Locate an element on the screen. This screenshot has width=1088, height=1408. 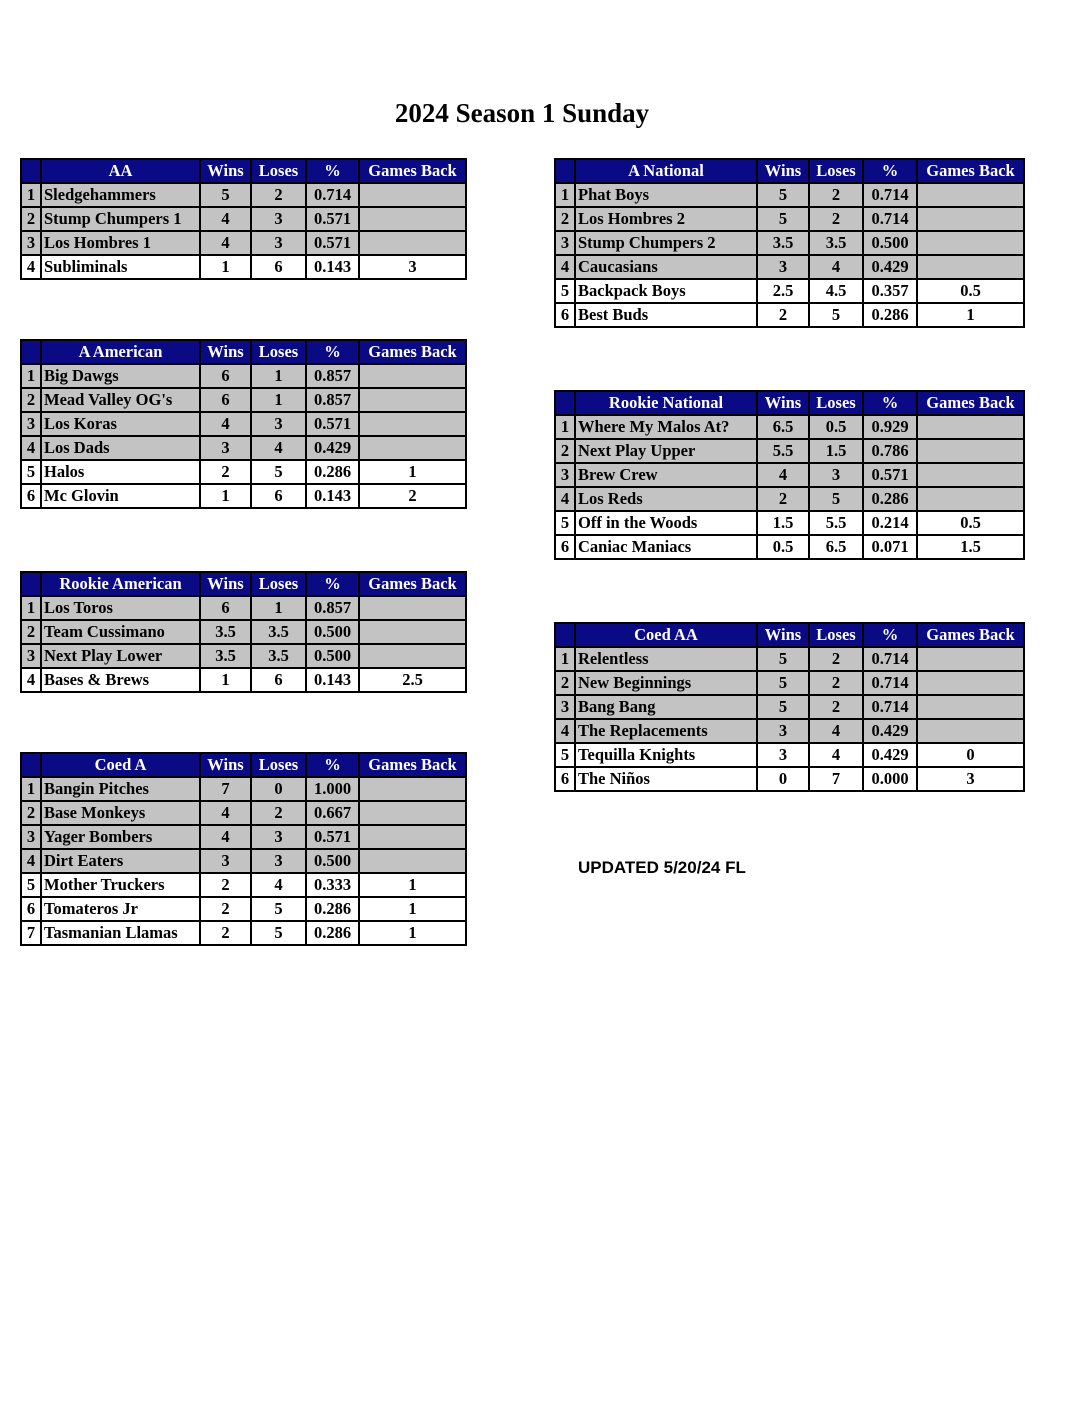
loses: 1 is located at coordinates (278, 400).